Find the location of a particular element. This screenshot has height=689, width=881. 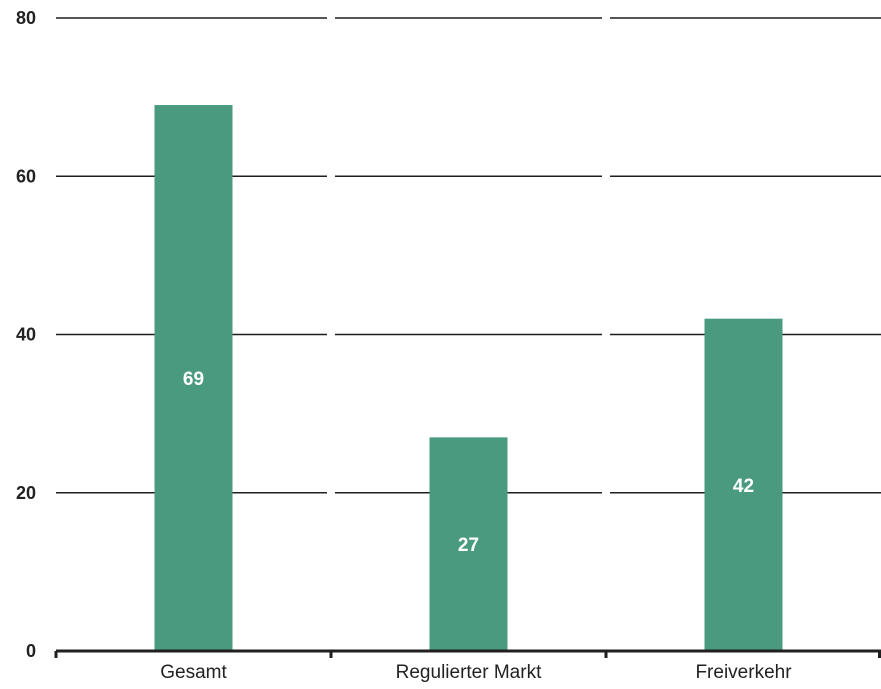

y-tick-label: 0 is located at coordinates (31, 651).